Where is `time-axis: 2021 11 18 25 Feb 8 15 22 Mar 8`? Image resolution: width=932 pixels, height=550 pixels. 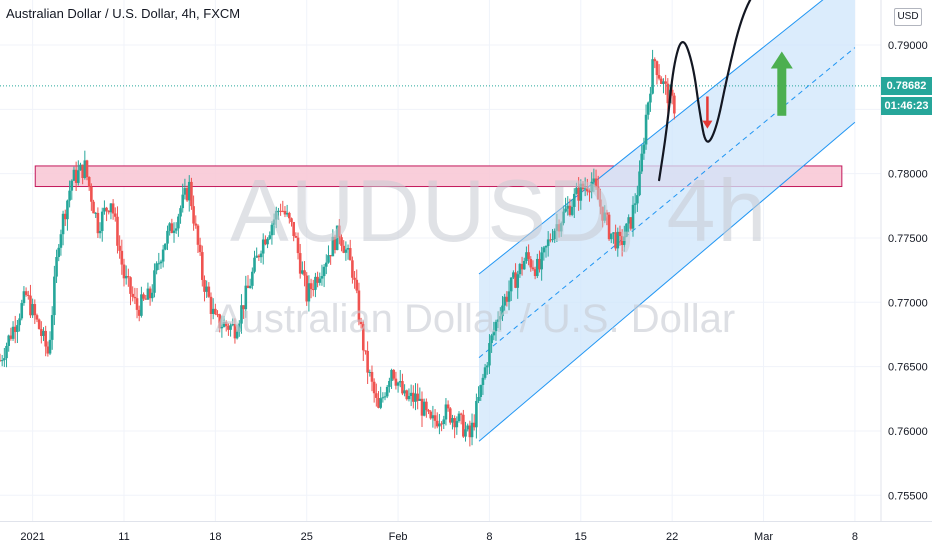
time-axis: 2021 11 18 25 Feb 8 15 22 Mar 8 is located at coordinates (439, 537).